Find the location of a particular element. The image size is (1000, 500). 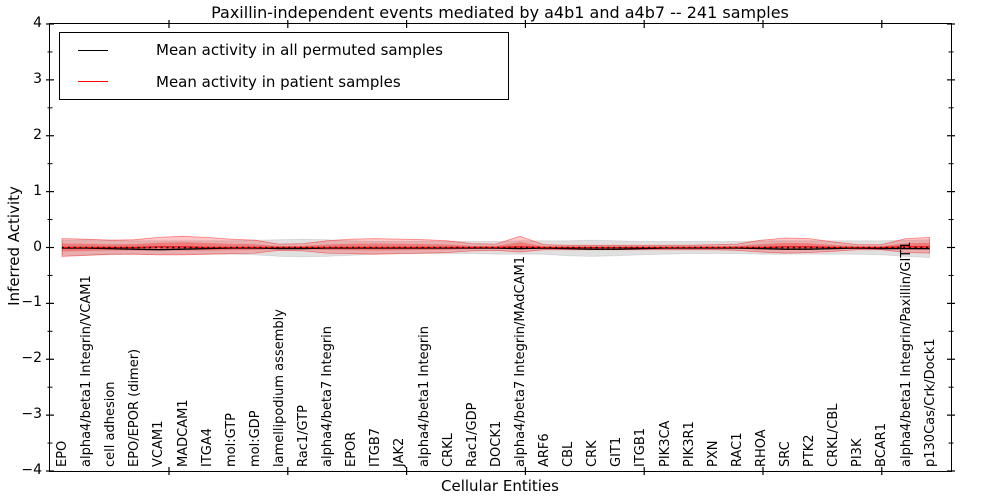

legend-label-permuted: Mean activity in all permuted samples is located at coordinates (299, 50).